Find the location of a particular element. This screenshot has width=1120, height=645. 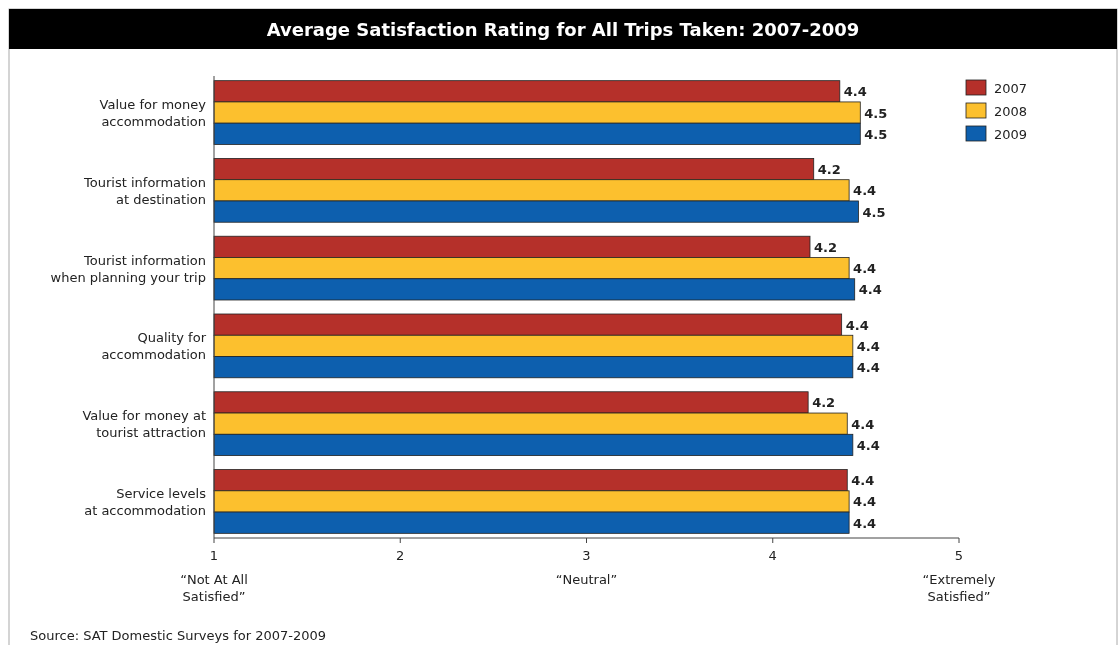

y-tick-label: Tourist information when planning your trip is located at coordinates (128, 268).